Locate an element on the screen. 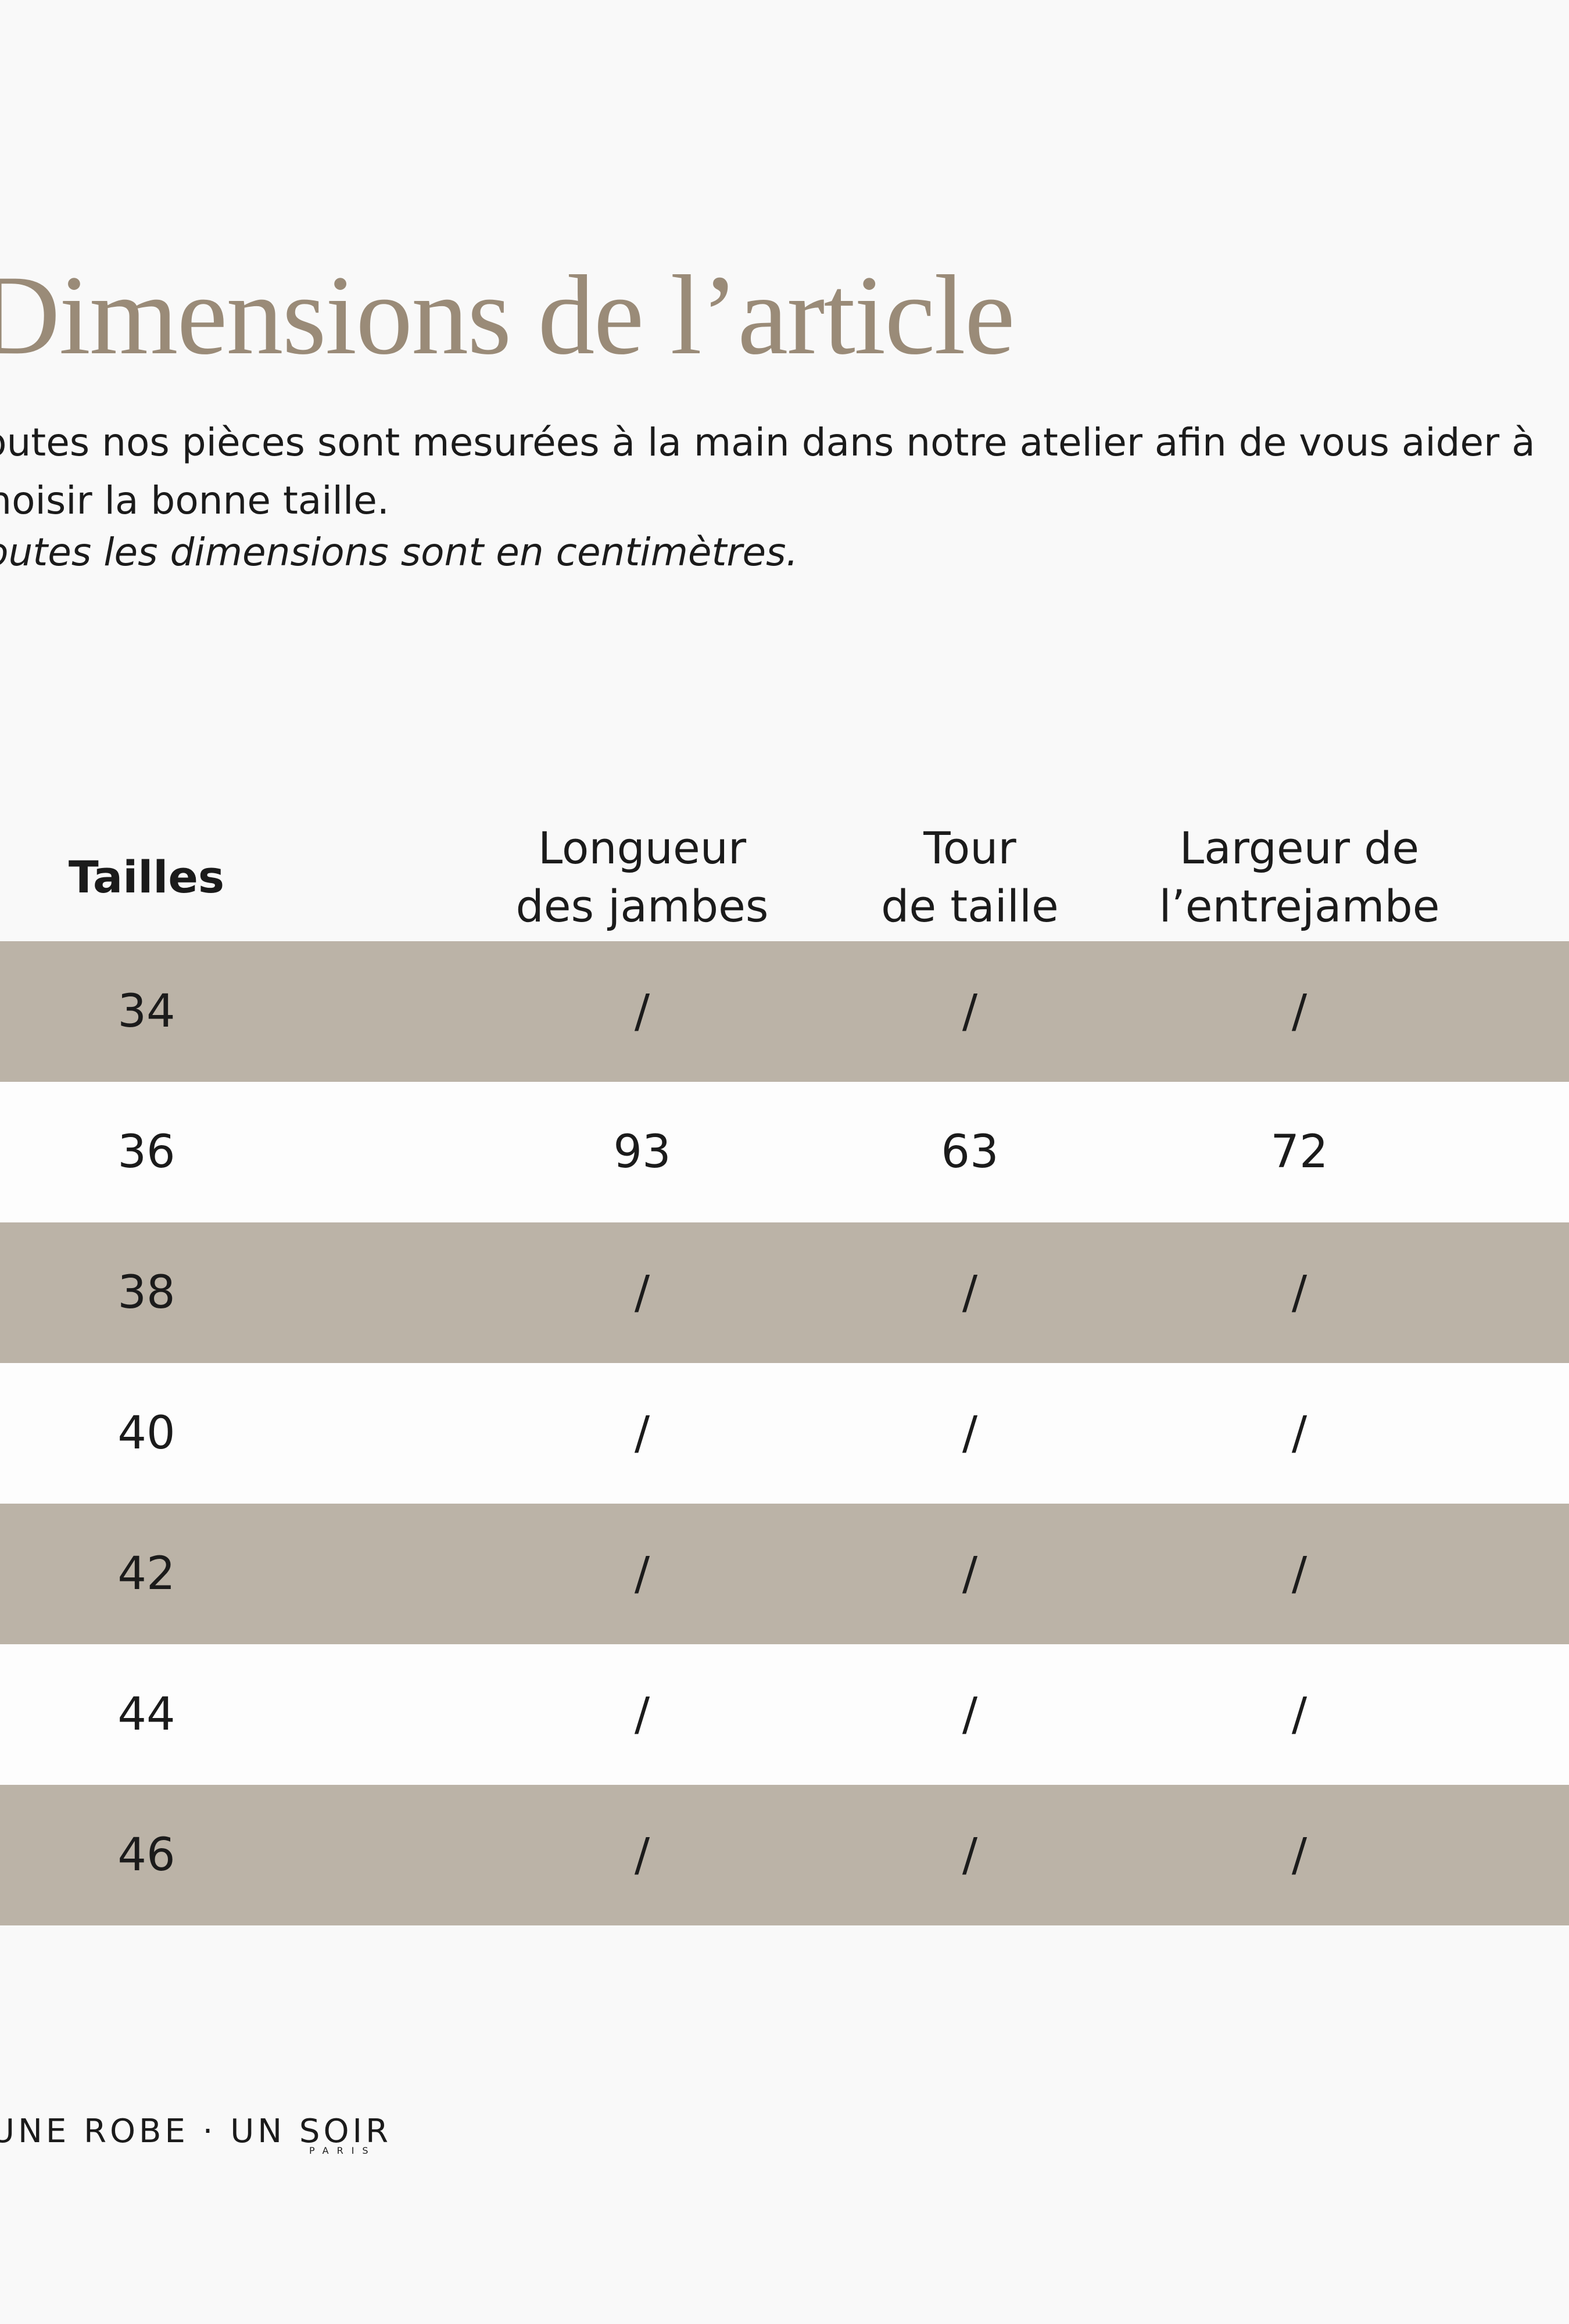 The height and width of the screenshot is (2324, 1569). column-header: Largeur de l’entrejambe is located at coordinates (1299, 877).